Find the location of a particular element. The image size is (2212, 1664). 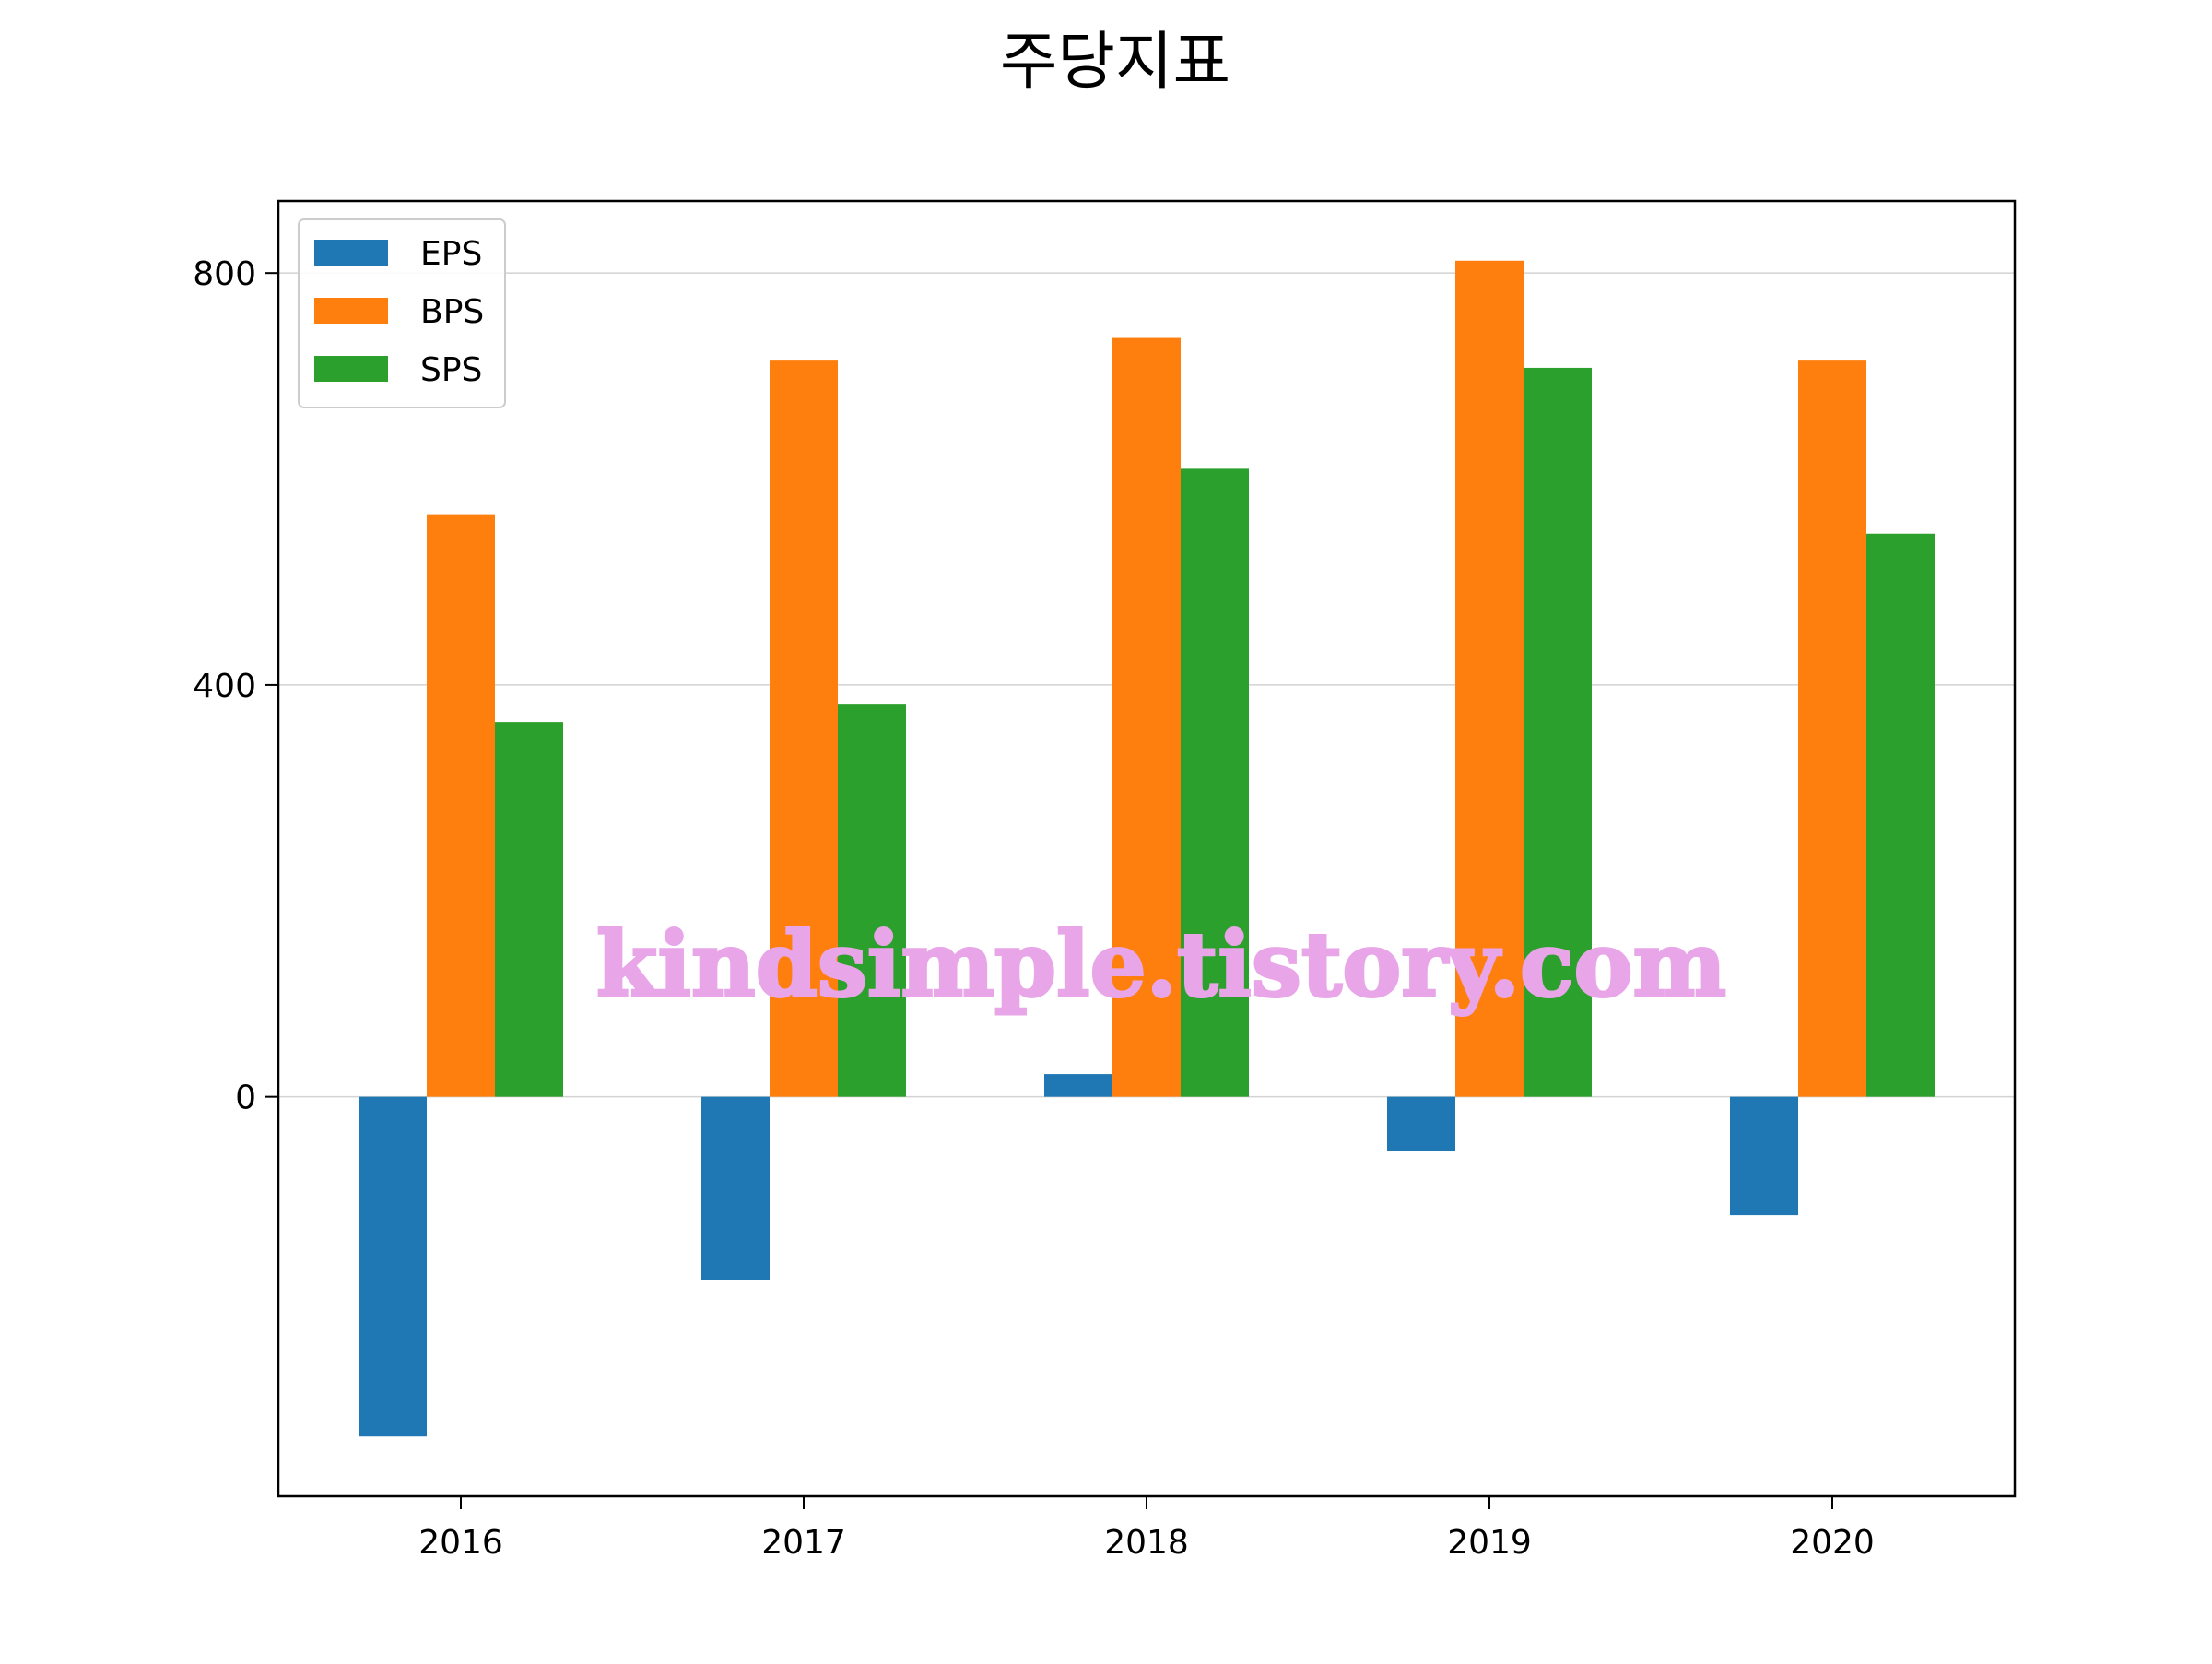

x-tick-label: 2017 is located at coordinates (803, 1543).